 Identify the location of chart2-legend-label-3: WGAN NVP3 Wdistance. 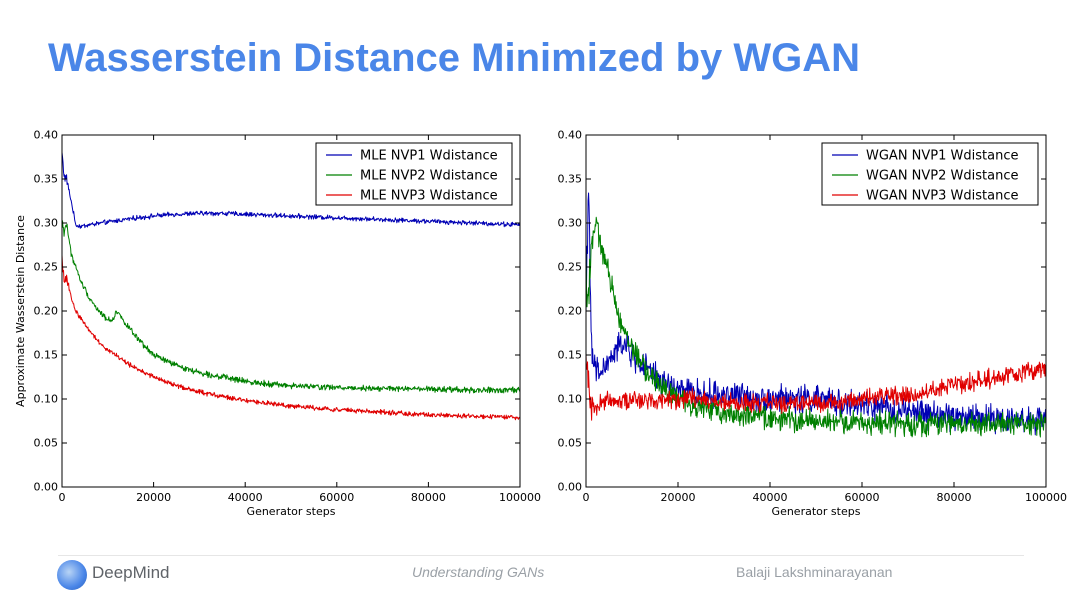
(942, 196).